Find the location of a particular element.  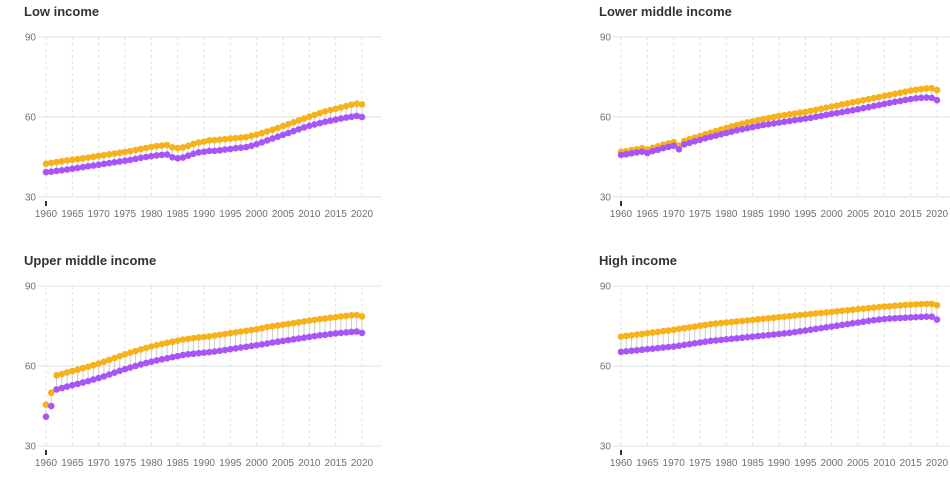

x-tick-label: 1995 is located at coordinates (230, 214).